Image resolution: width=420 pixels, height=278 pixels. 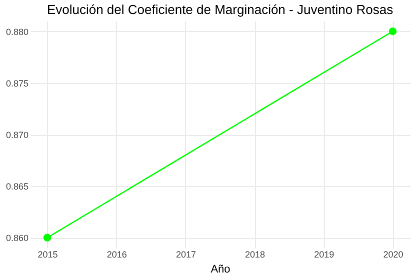 I want to click on chart-title: Evolución del Coeficiente de Marginación - Juventino Rosas, so click(x=220, y=9).